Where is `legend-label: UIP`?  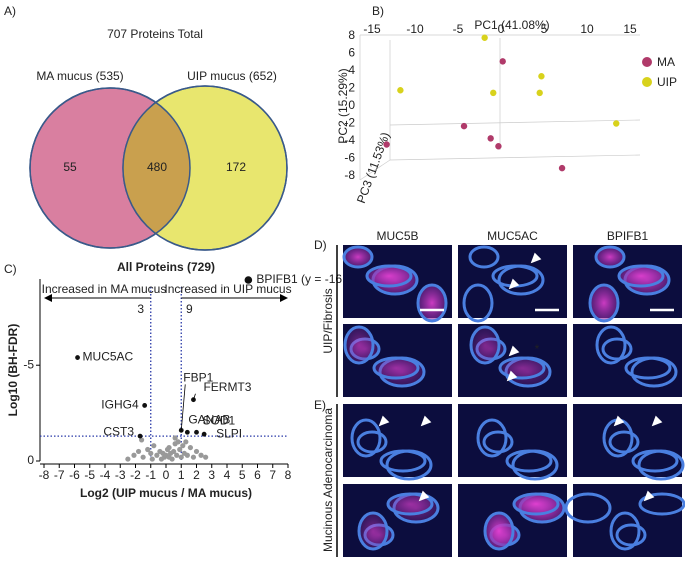 legend-label: UIP is located at coordinates (667, 82).